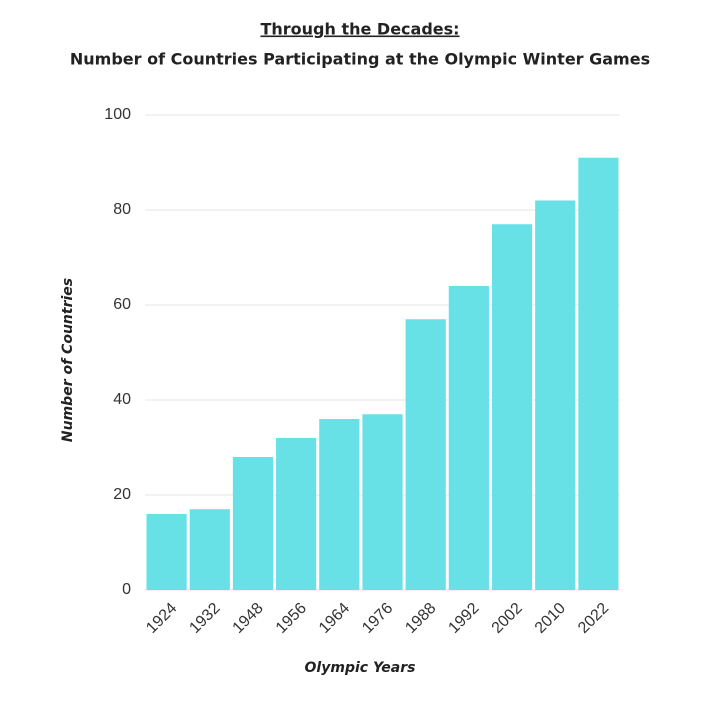 Image resolution: width=720 pixels, height=720 pixels. I want to click on x-tick-label: 1988, so click(420, 618).